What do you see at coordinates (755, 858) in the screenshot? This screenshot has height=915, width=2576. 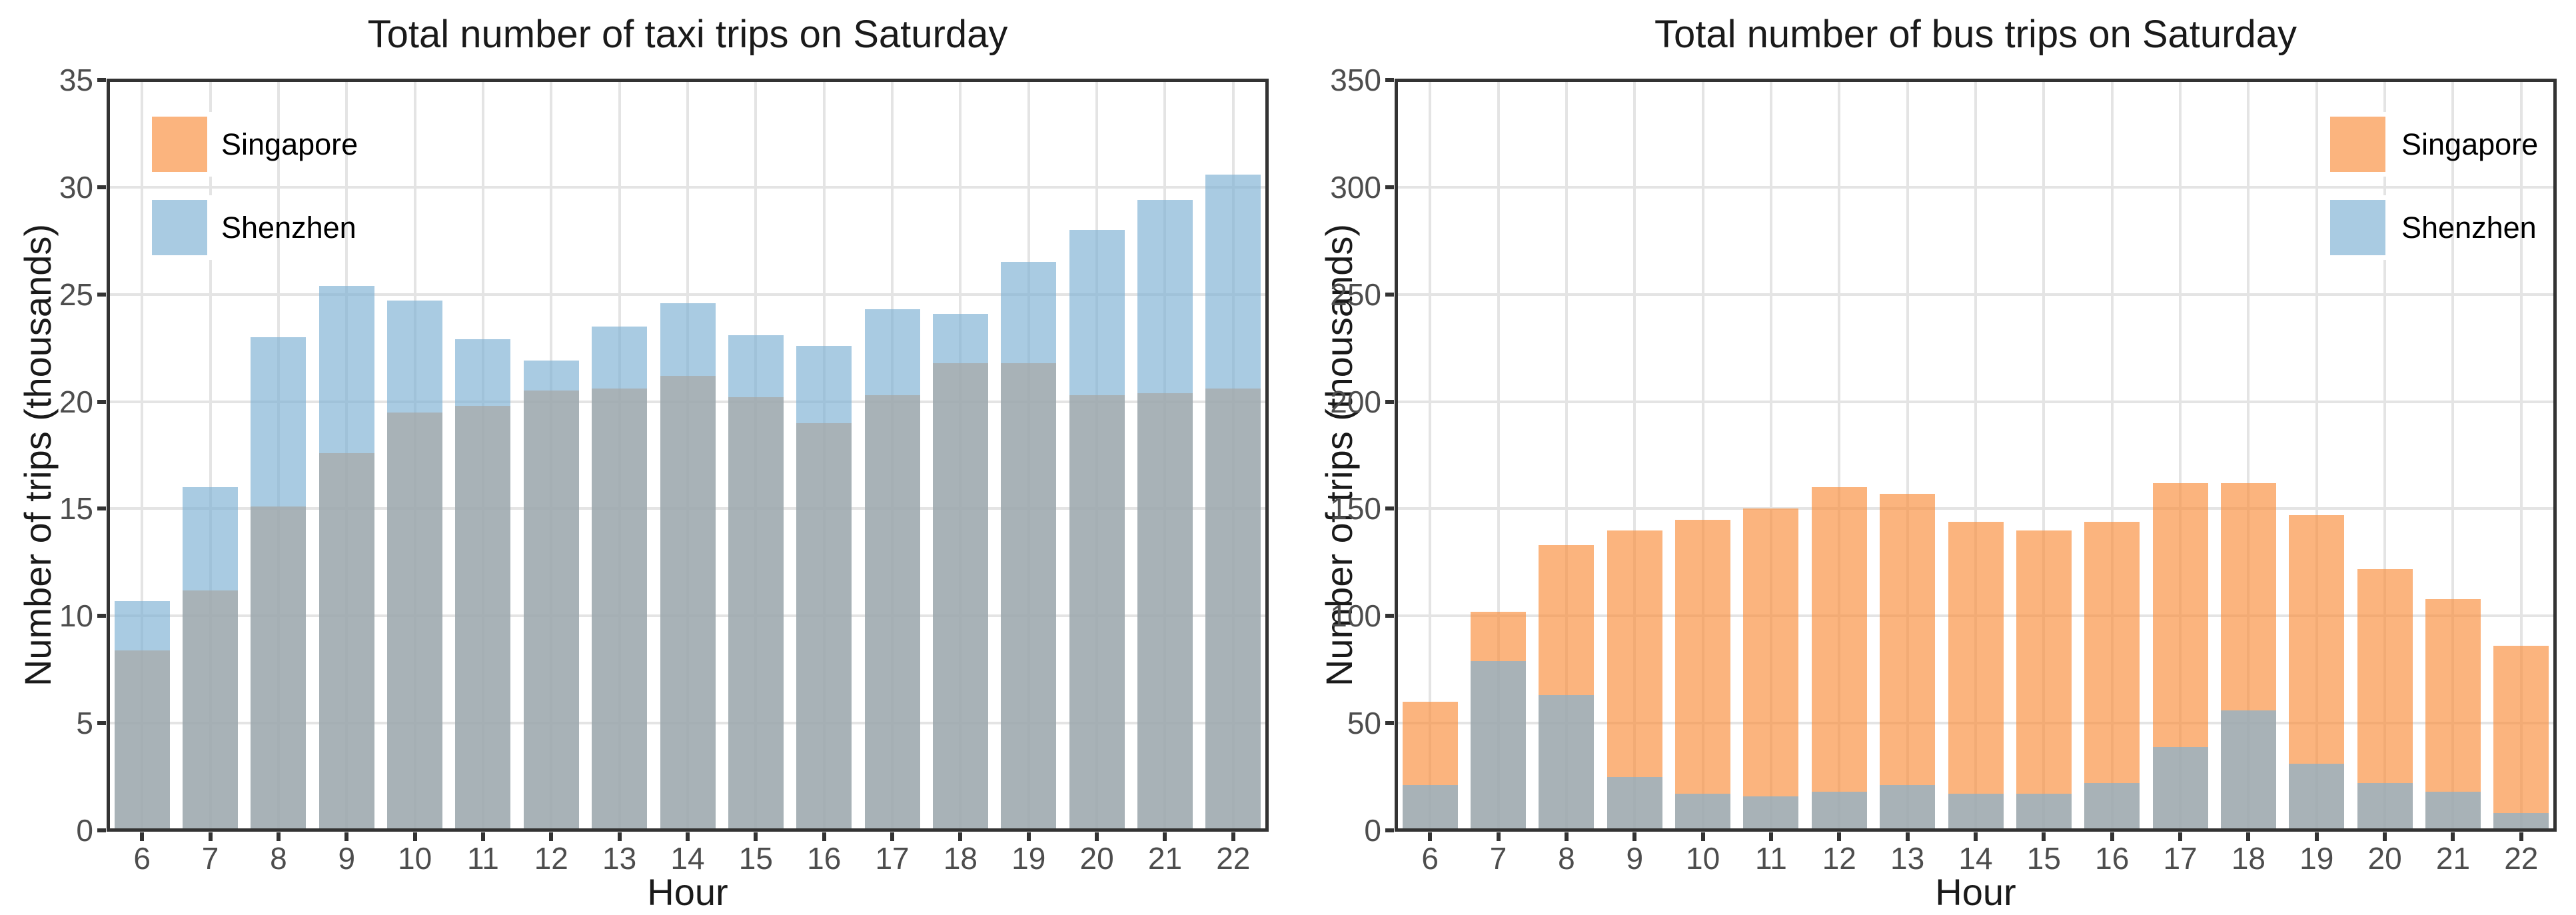 I see `x-tick-label-15: 15` at bounding box center [755, 858].